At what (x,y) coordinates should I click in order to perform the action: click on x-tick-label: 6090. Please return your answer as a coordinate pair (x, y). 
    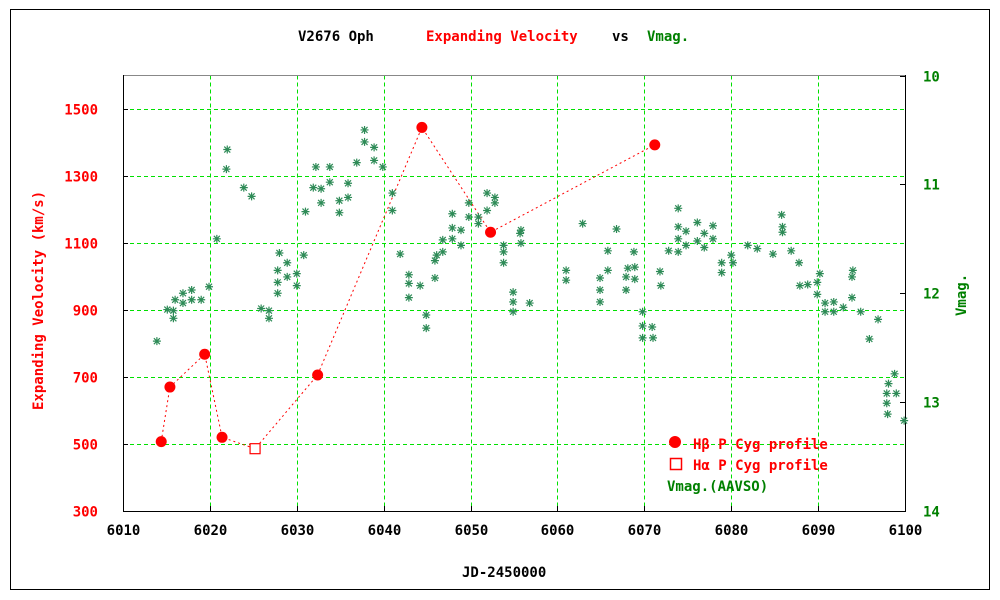
    Looking at the image, I should click on (819, 531).